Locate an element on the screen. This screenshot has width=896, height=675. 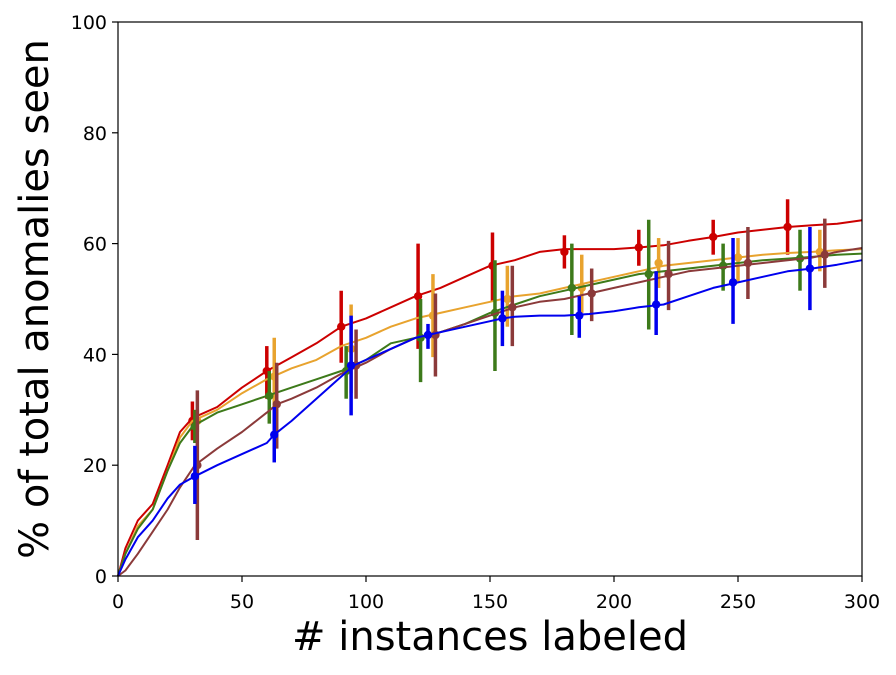
x-tick-label: 100 is located at coordinates (366, 602).